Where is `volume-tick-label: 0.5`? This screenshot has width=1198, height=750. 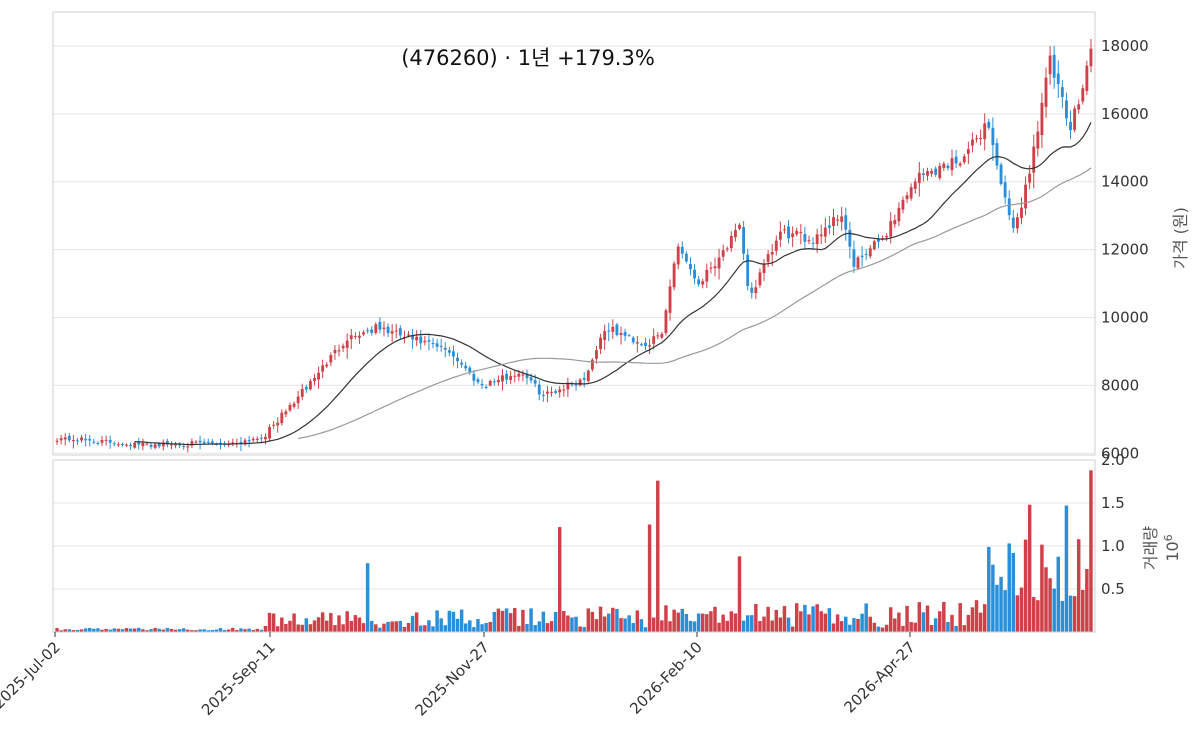 volume-tick-label: 0.5 is located at coordinates (1113, 589).